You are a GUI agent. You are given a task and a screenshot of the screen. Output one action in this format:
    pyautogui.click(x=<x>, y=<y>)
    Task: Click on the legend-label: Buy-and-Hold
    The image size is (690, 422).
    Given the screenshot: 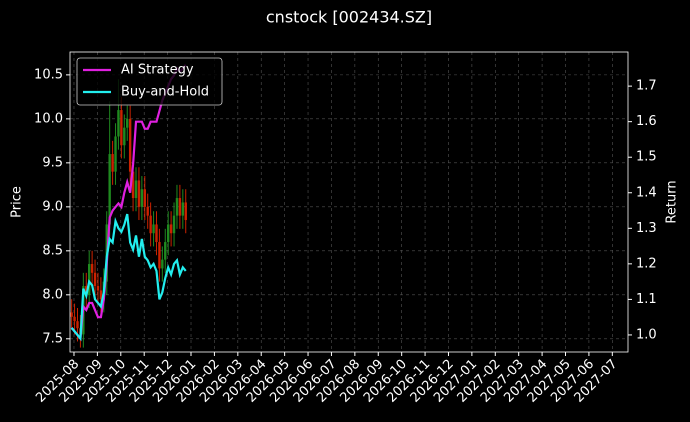 What is the action you would take?
    pyautogui.click(x=165, y=92)
    